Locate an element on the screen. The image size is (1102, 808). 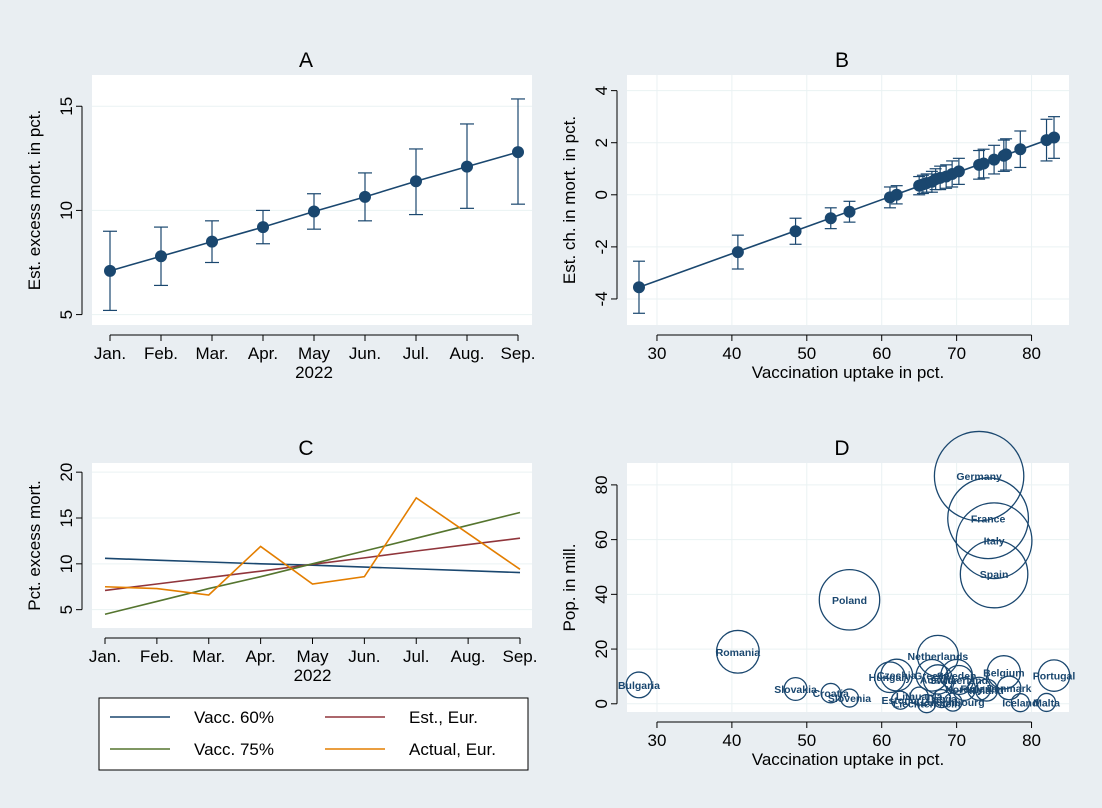
bubble-label: Norway is located at coordinates (964, 690).